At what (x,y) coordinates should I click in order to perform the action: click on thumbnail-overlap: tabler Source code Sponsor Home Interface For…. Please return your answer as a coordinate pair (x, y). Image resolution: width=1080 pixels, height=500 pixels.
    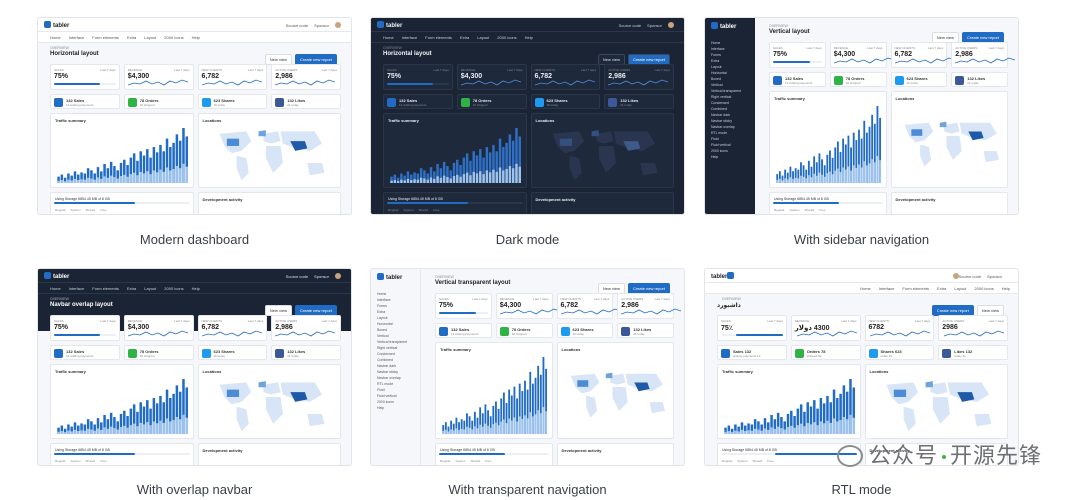
    Looking at the image, I should click on (194, 367).